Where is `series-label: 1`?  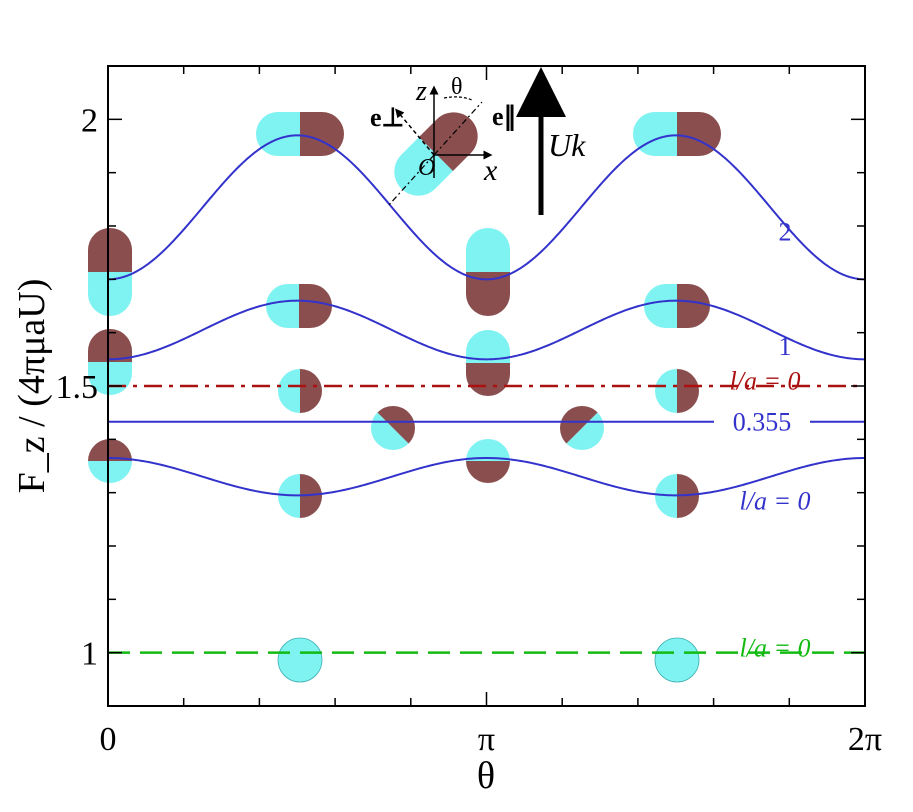 series-label: 1 is located at coordinates (785, 346).